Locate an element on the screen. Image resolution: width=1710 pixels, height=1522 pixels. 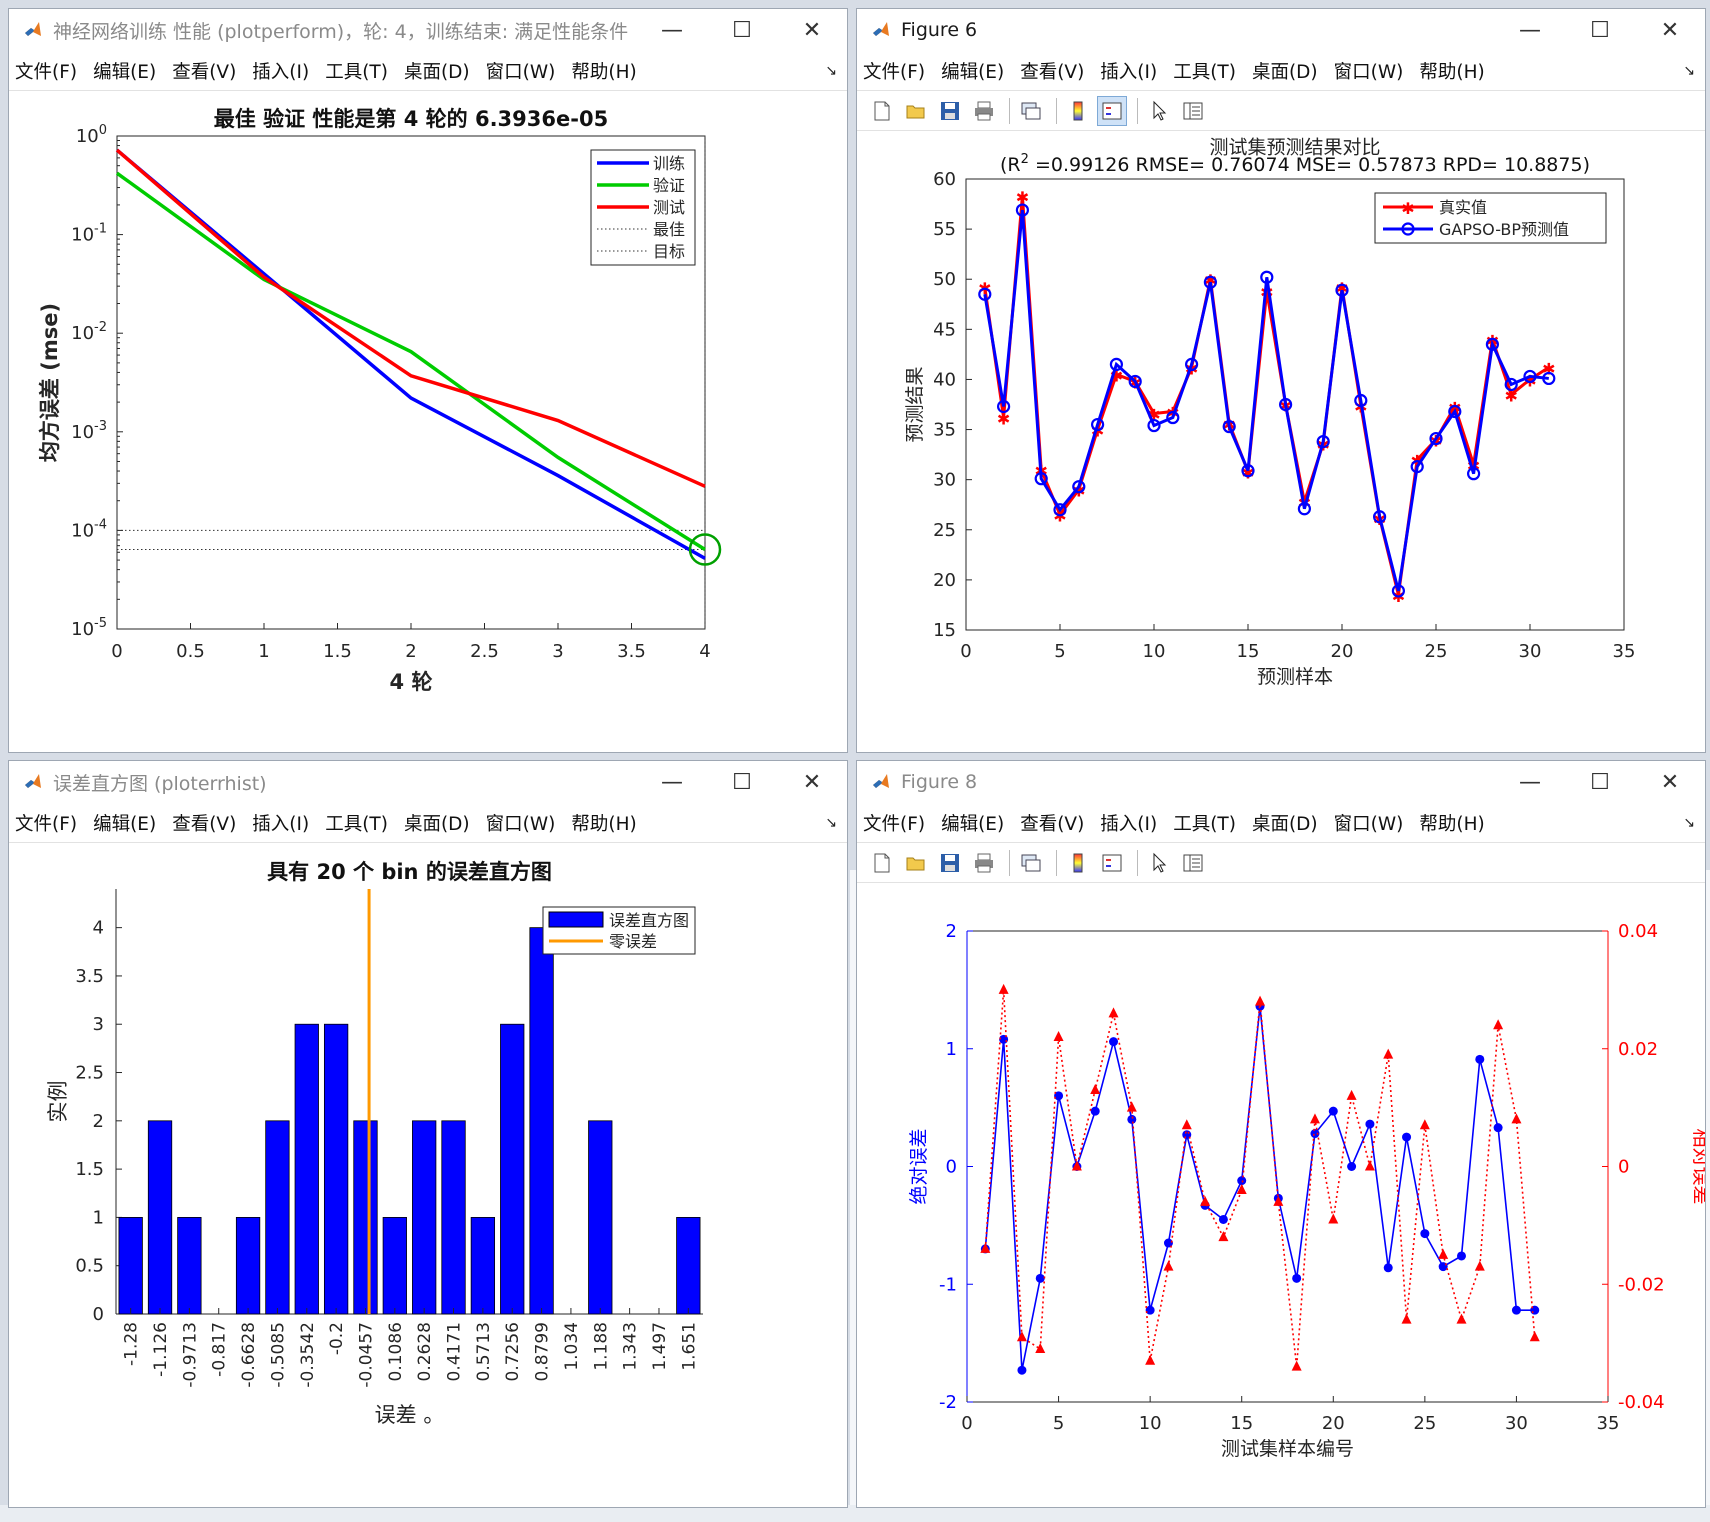
y-tick-label: 1 is located at coordinates (98, 1217).